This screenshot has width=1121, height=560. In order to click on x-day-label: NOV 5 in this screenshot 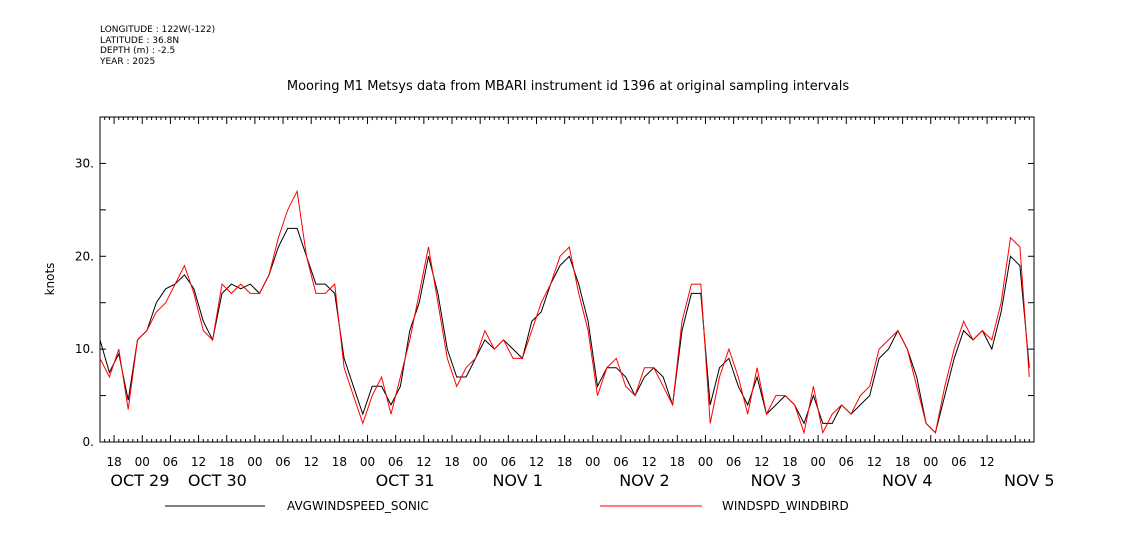, I will do `click(1029, 480)`.